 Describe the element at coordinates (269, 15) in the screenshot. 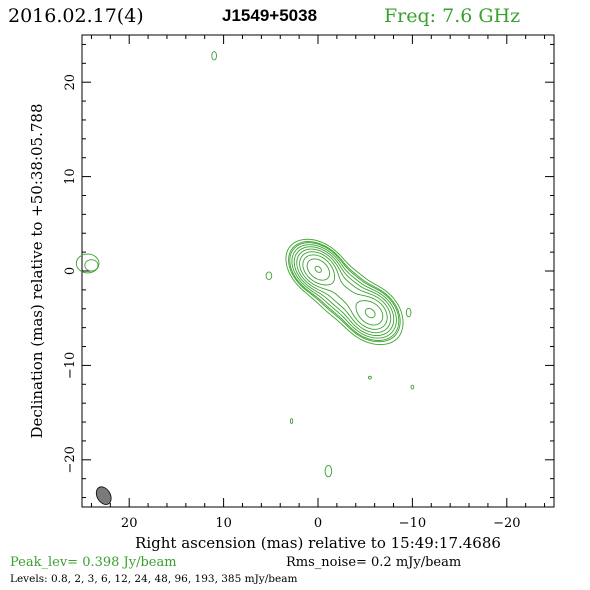

I see `source-name: J1549+5038` at that location.